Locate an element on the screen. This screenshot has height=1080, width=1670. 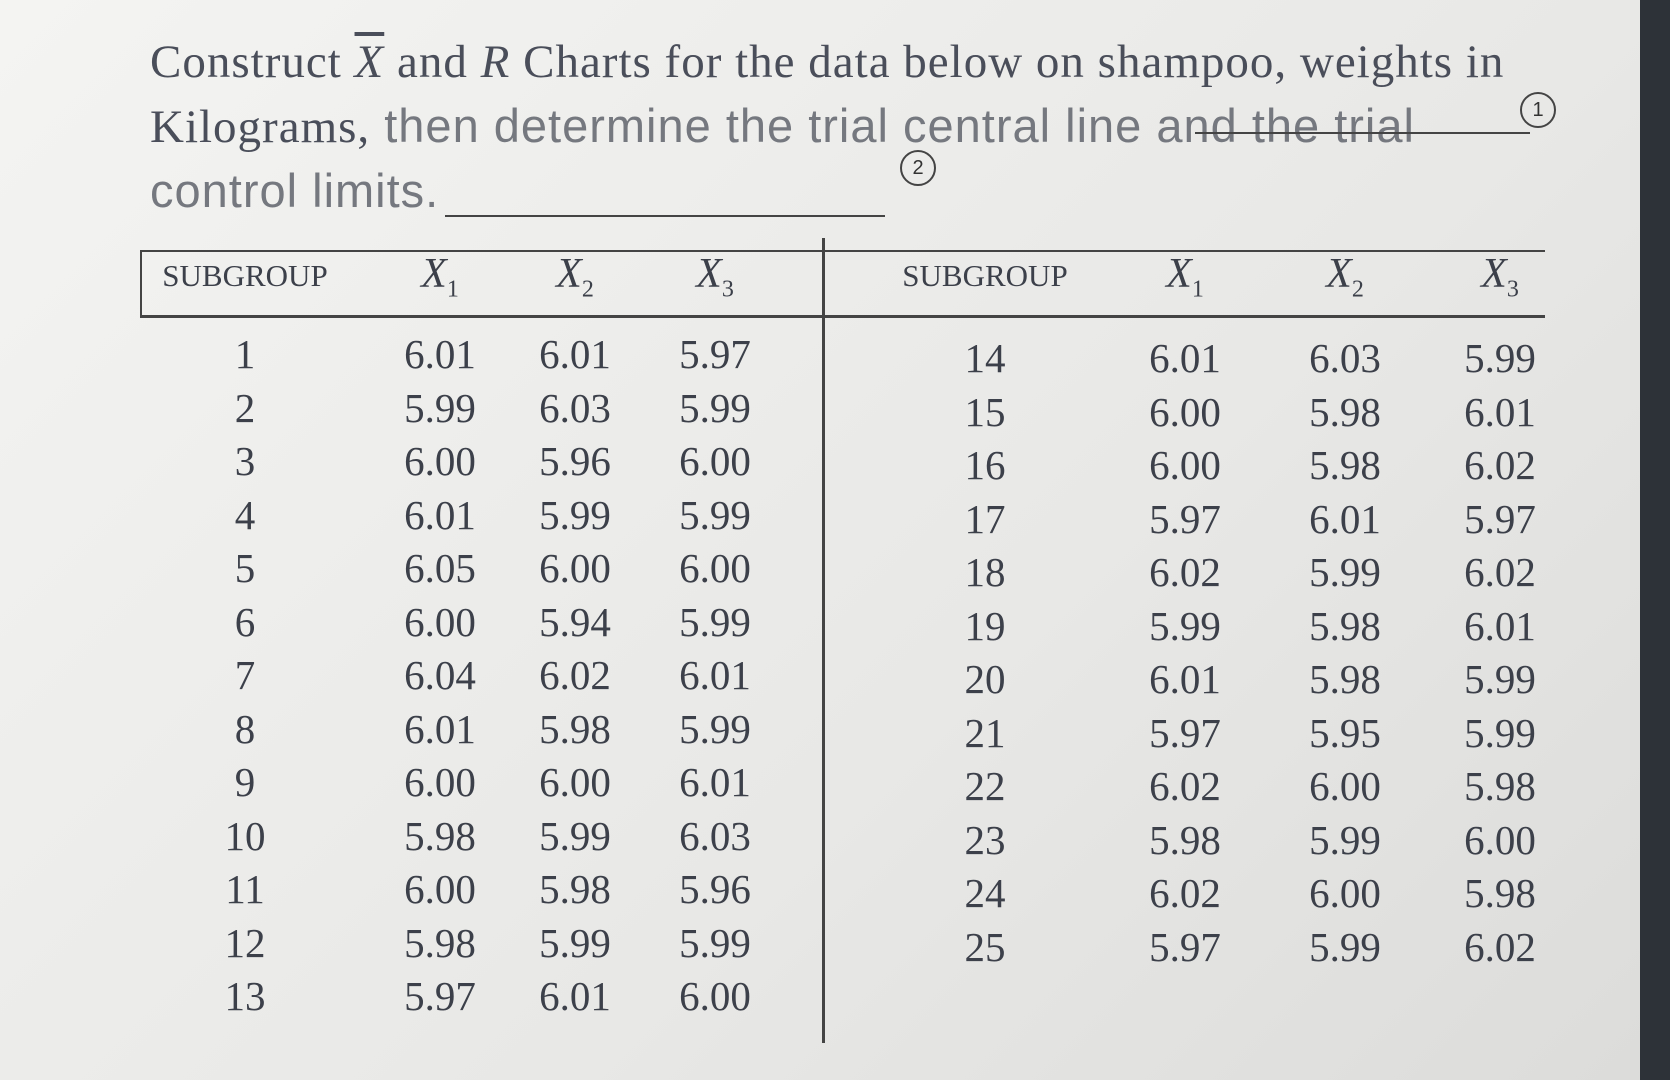
table-top-rule is located at coordinates (842, 251).